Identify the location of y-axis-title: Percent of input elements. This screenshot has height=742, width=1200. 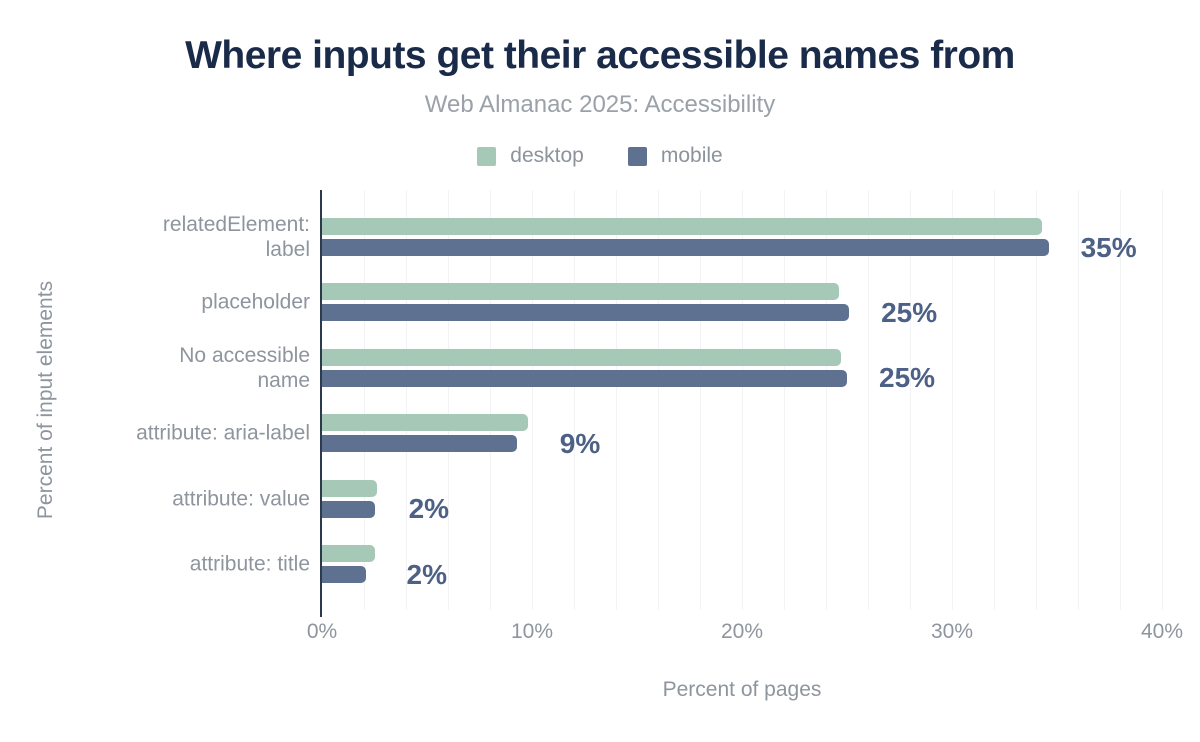
(45, 400).